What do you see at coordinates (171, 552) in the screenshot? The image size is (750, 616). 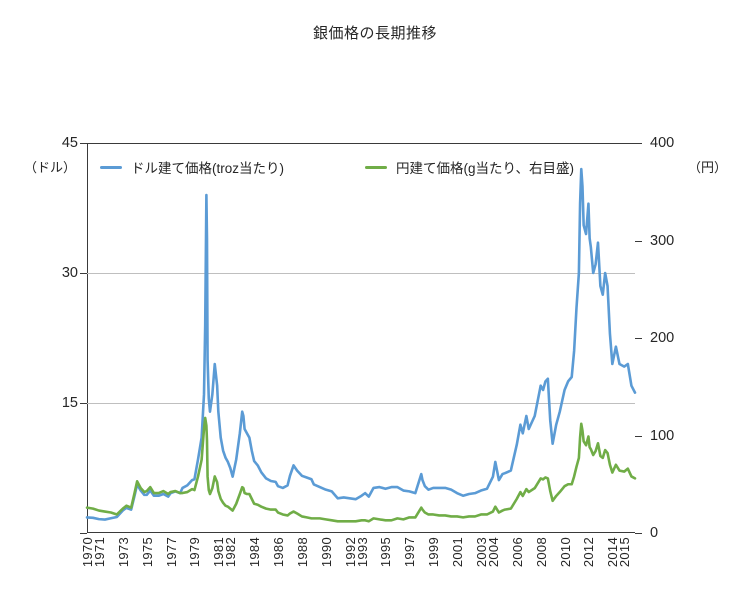 I see `x-tick-label: 1977` at bounding box center [171, 552].